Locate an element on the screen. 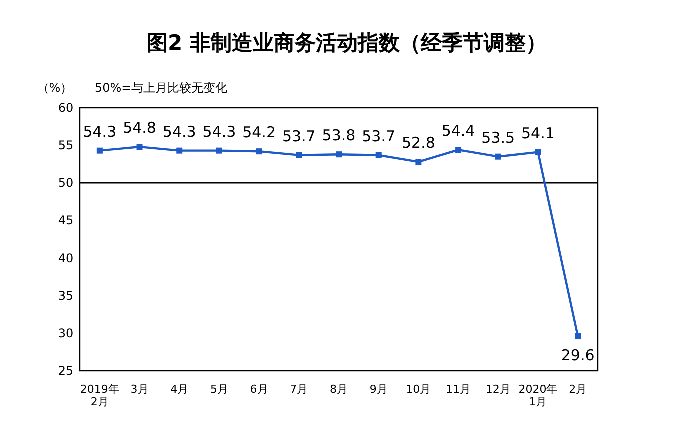  y-tick-label: 25 is located at coordinates (66, 371).